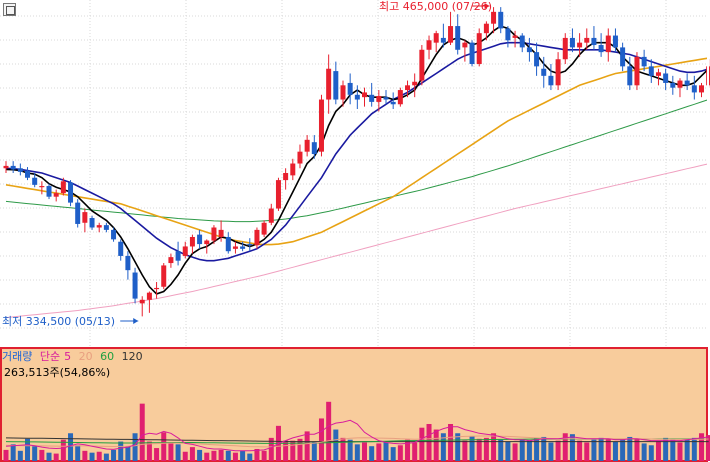 This screenshot has width=710, height=462. I want to click on low-price-annotation: 최저 334,500 (05/13), so click(59, 321).